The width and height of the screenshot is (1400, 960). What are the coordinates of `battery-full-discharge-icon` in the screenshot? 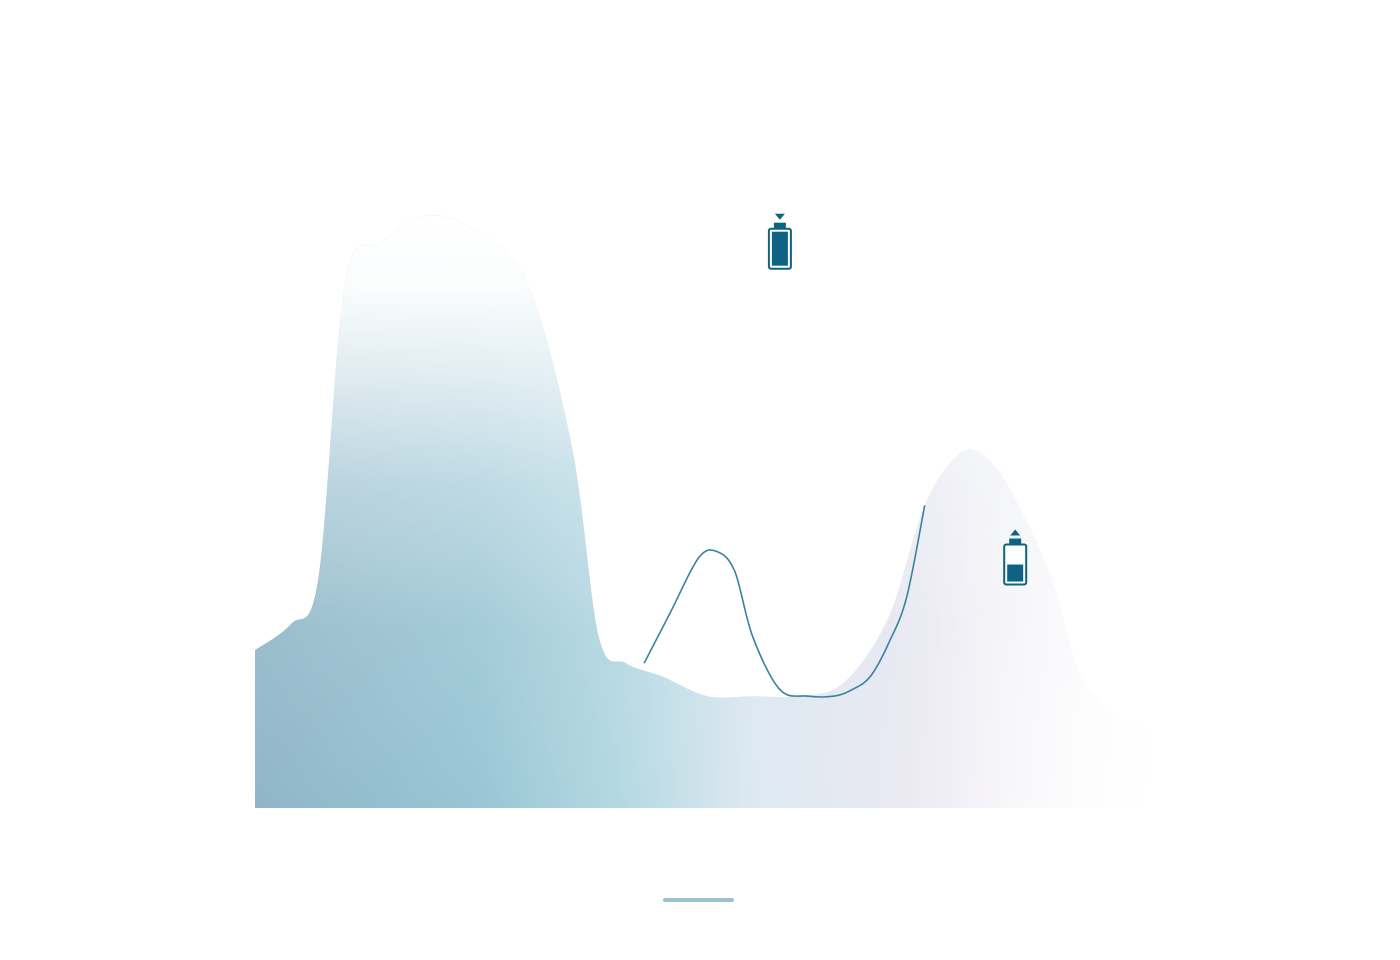 It's located at (779, 241).